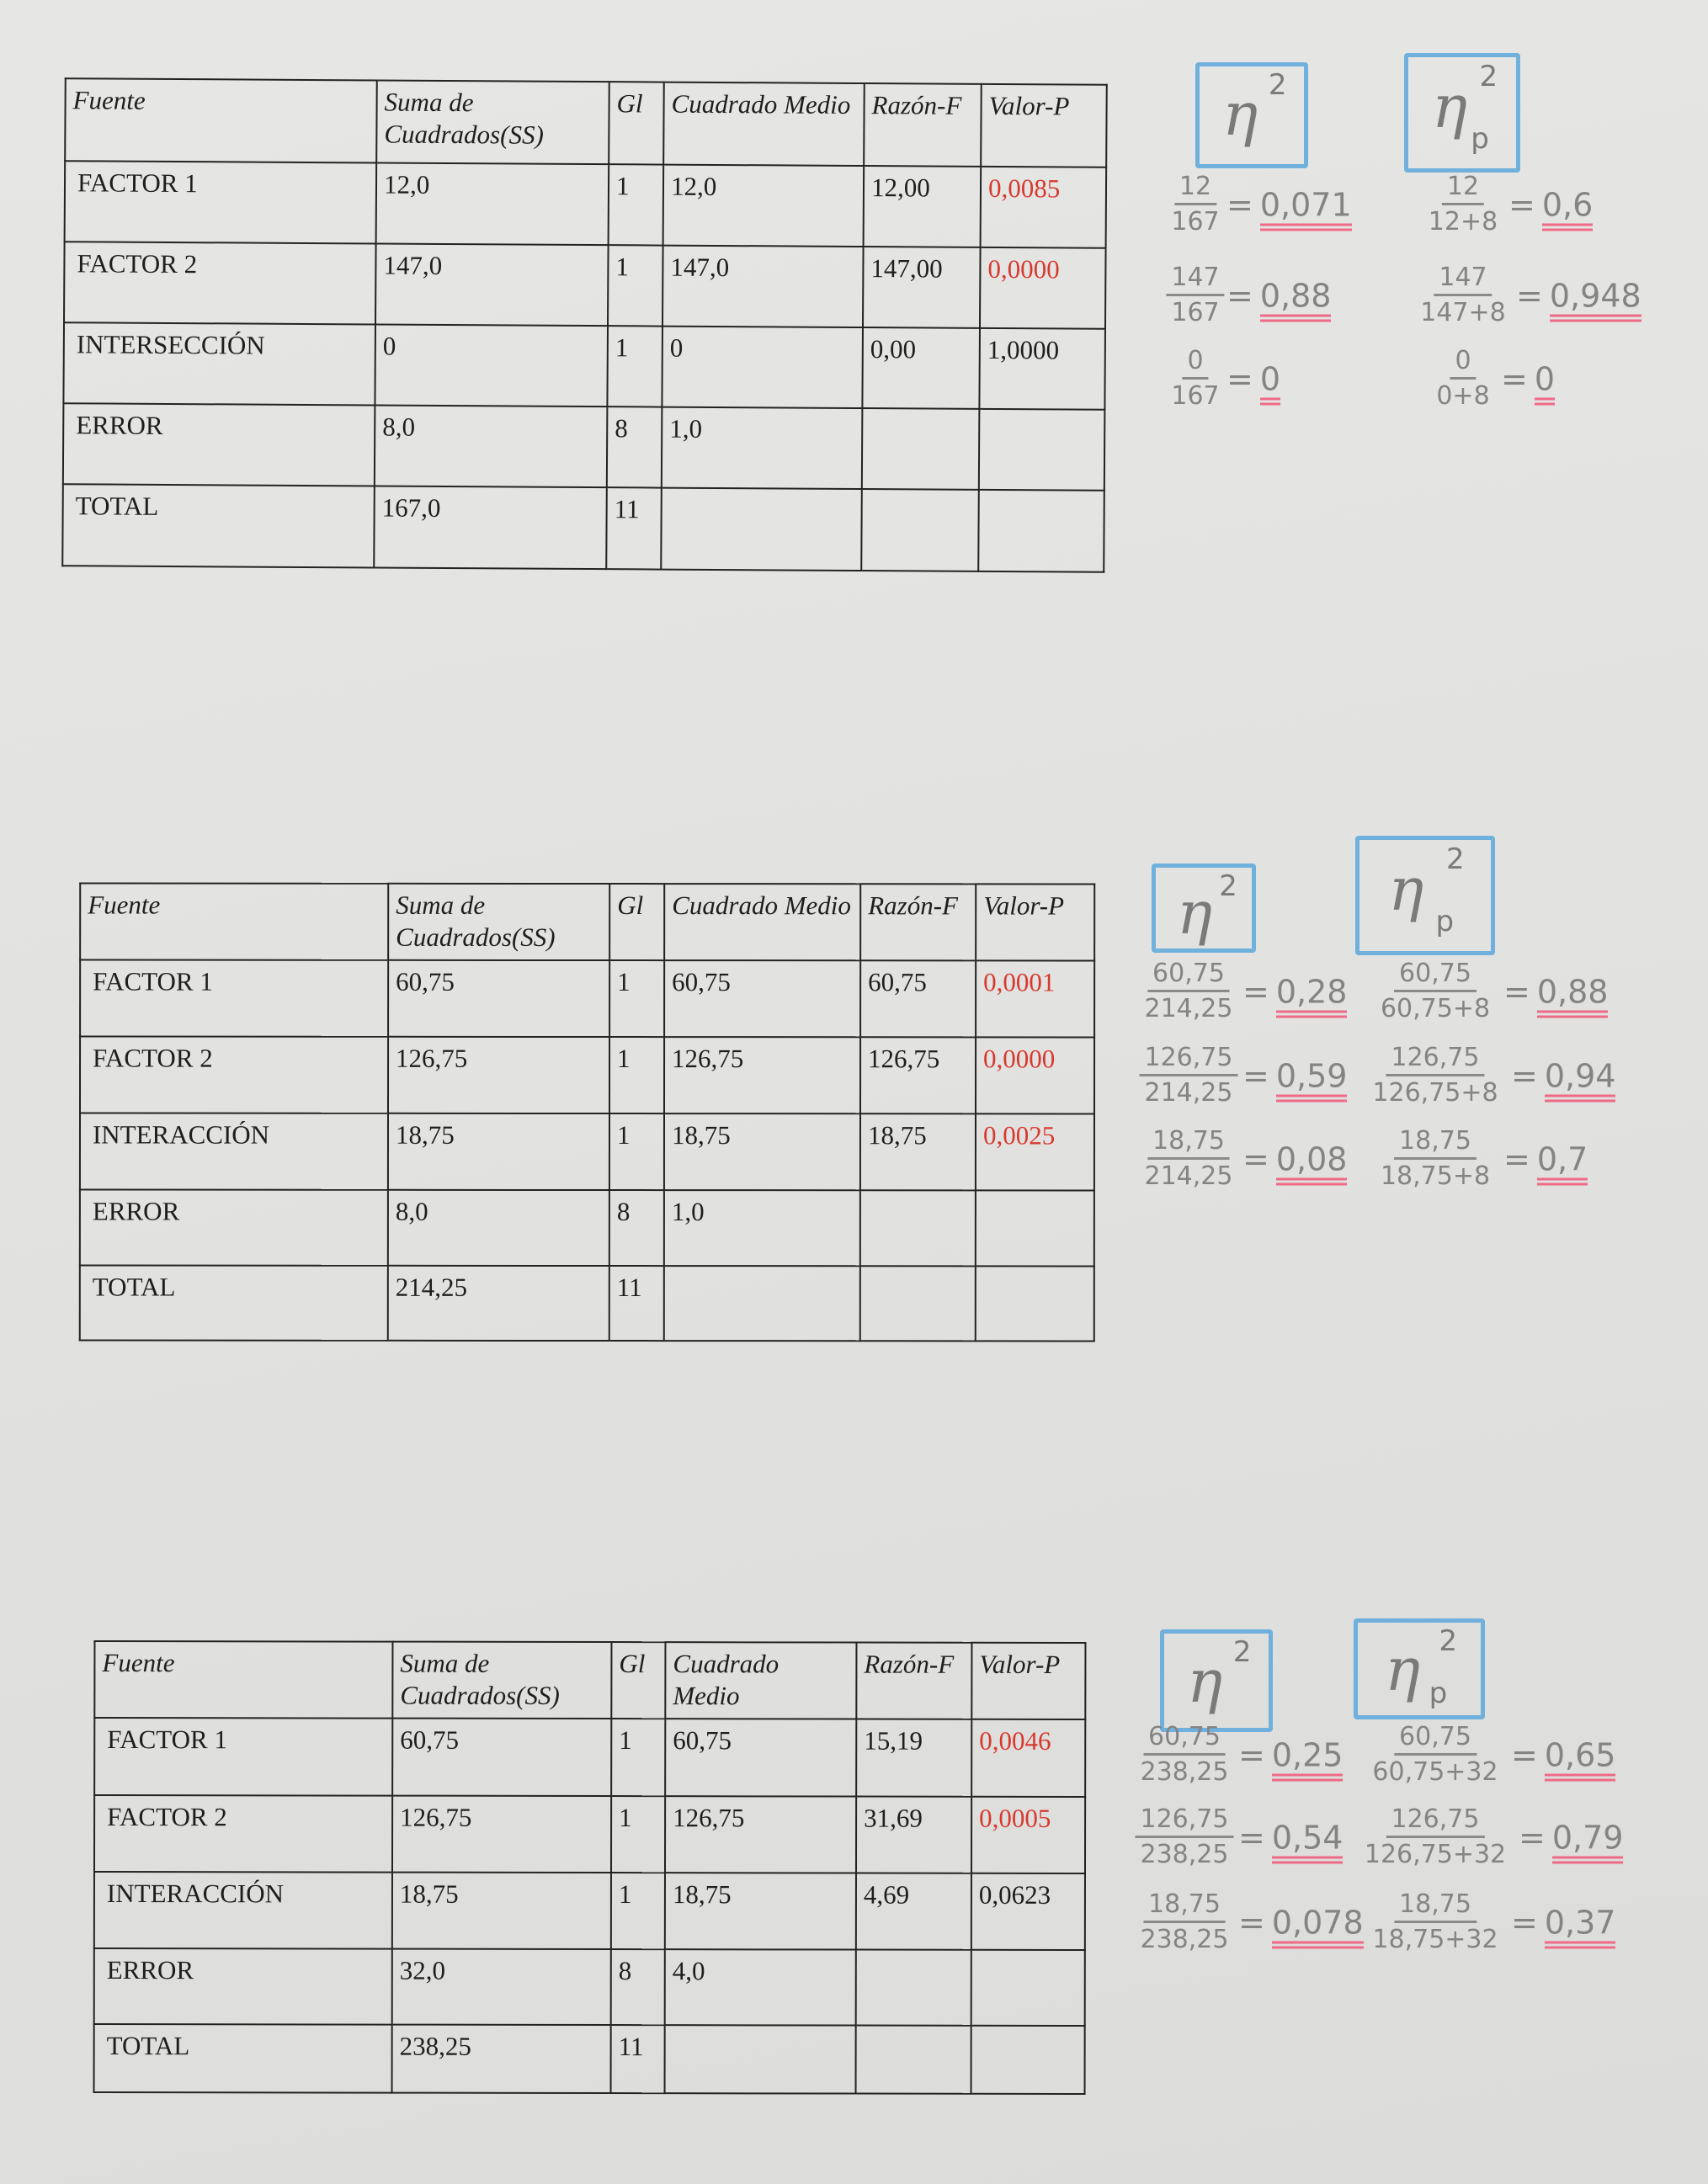 The image size is (1708, 2184). I want to click on result-value: 0,071, so click(1305, 210).